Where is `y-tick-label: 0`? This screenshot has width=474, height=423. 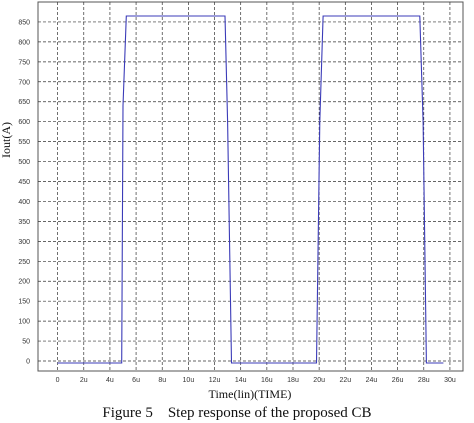
y-tick-label: 0 is located at coordinates (28, 362).